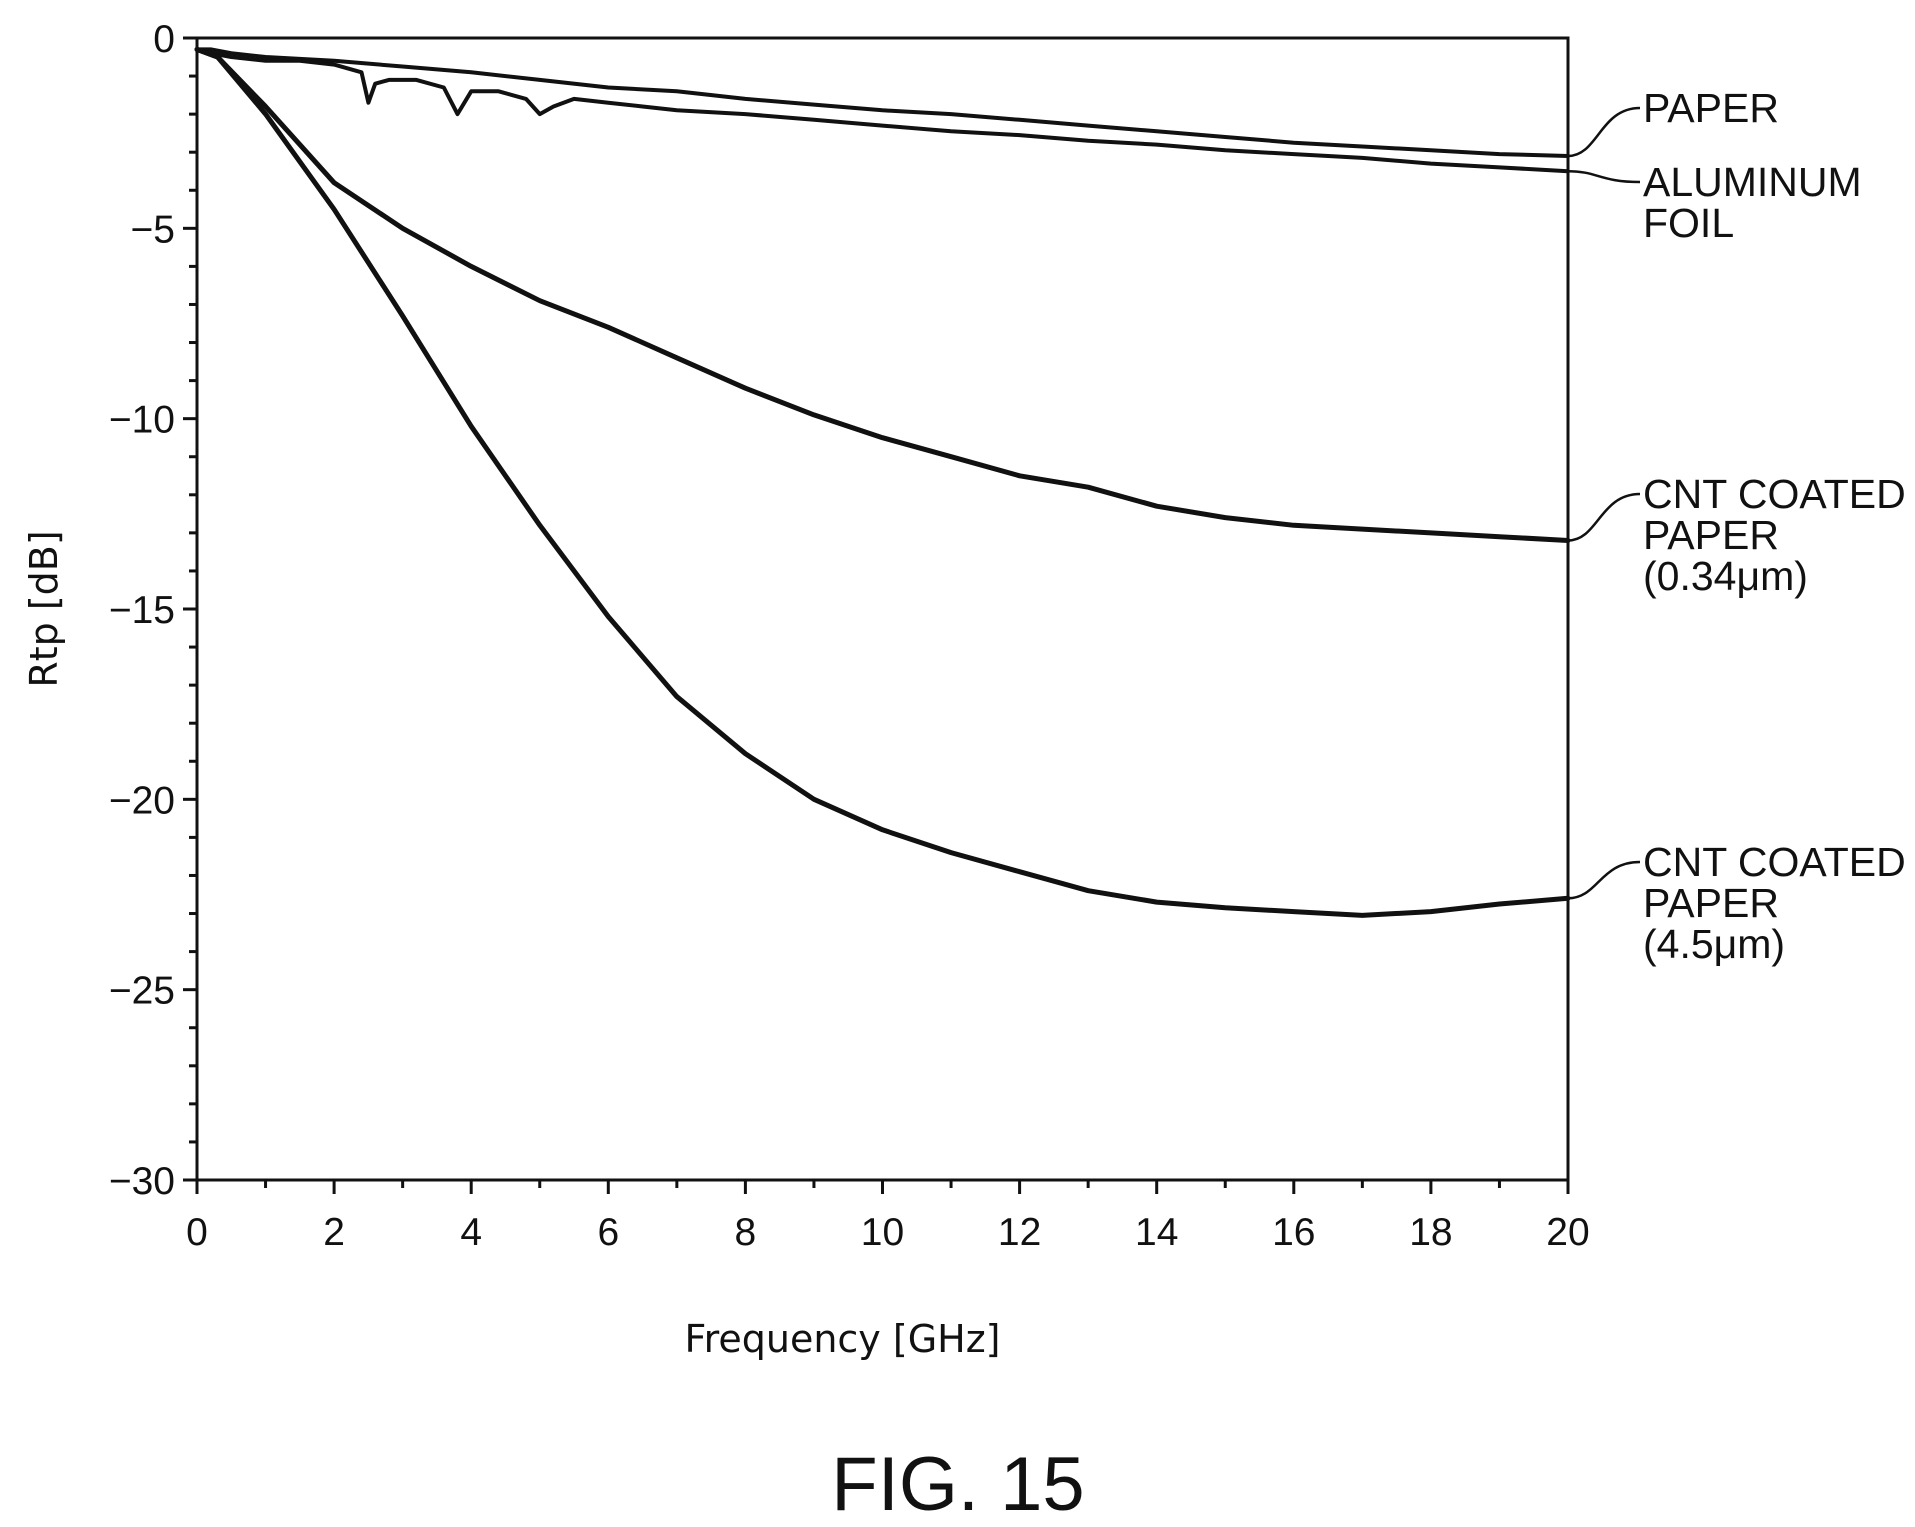 This screenshot has height=1527, width=1915. Describe the element at coordinates (957, 1484) in the screenshot. I see `figure-caption: FIG. 15` at that location.